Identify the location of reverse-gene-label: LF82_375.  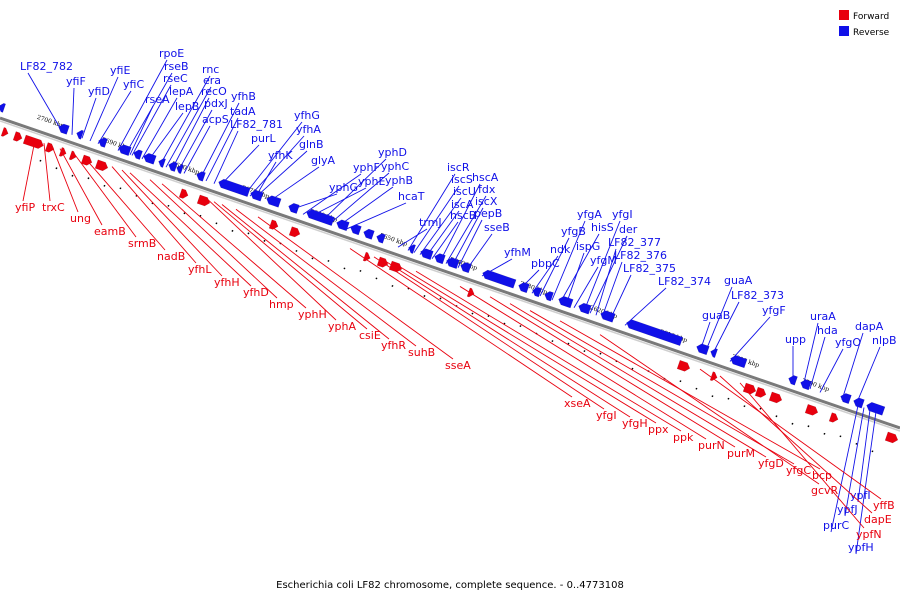
(649, 268).